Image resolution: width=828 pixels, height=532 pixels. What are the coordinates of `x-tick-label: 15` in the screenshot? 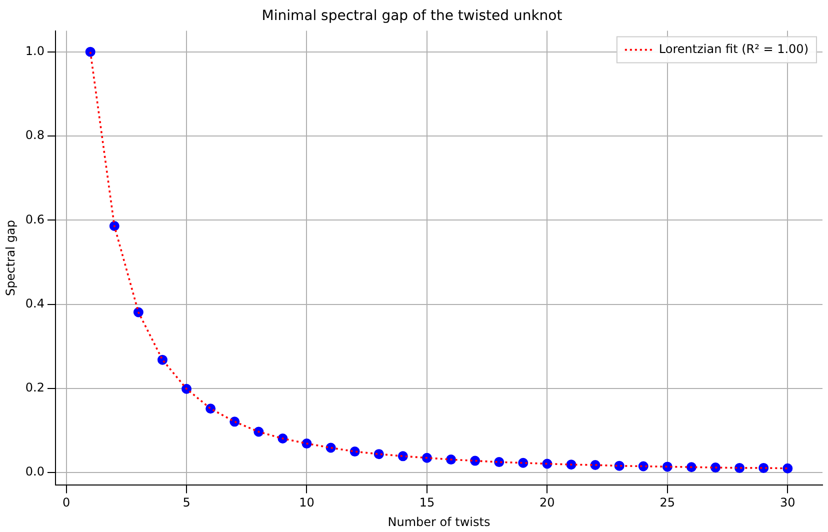 It's located at (427, 503).